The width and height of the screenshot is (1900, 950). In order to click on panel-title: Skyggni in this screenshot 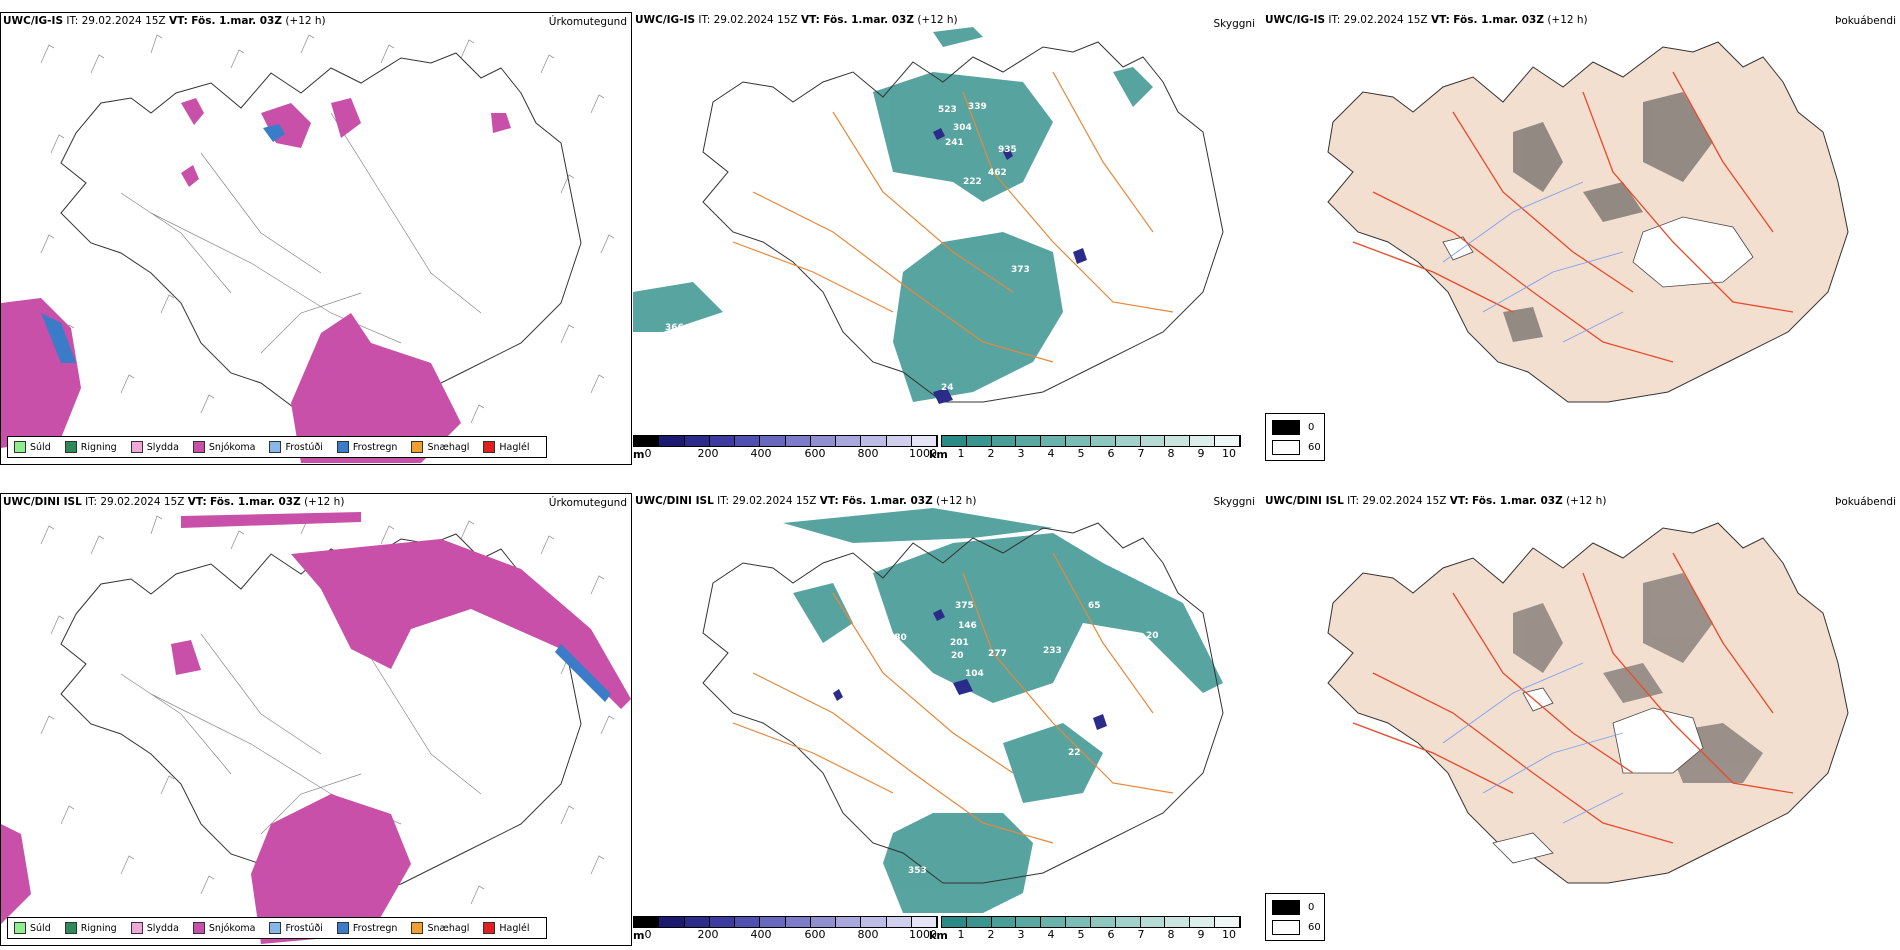, I will do `click(1234, 502)`.